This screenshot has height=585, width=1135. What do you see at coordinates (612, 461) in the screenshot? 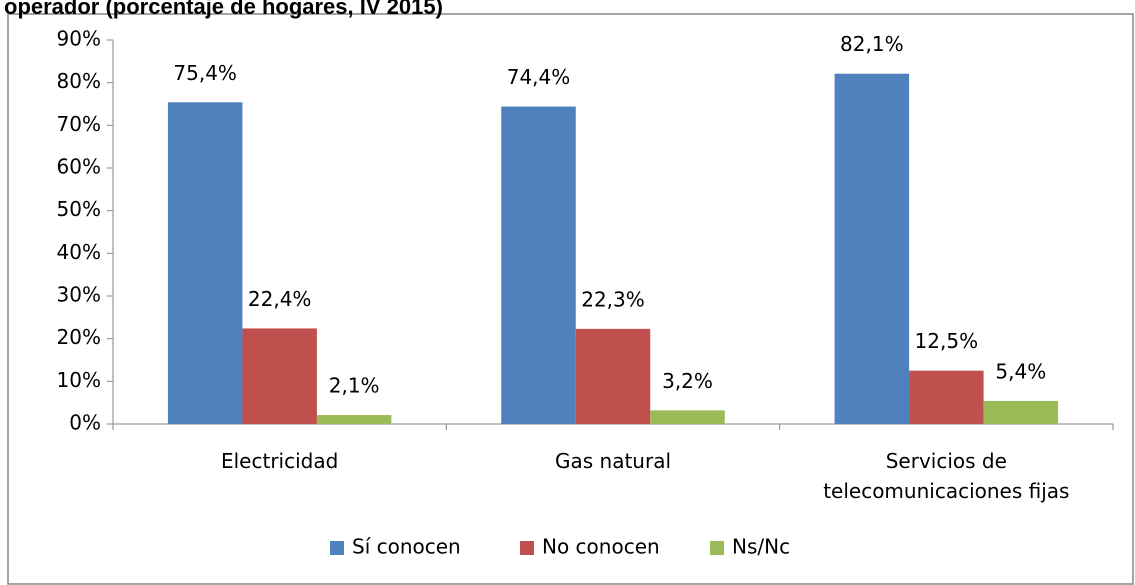
I see `x-tick-label: Gas natural` at bounding box center [612, 461].